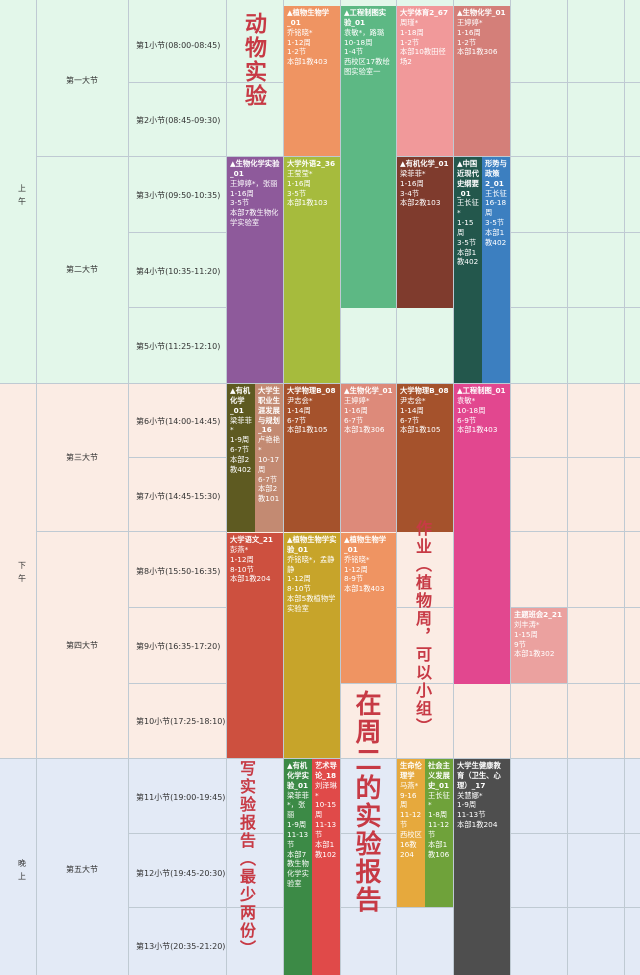  Describe the element at coordinates (366, 802) in the screenshot. I see `handwritten-note: 在周二的实验报告` at that location.